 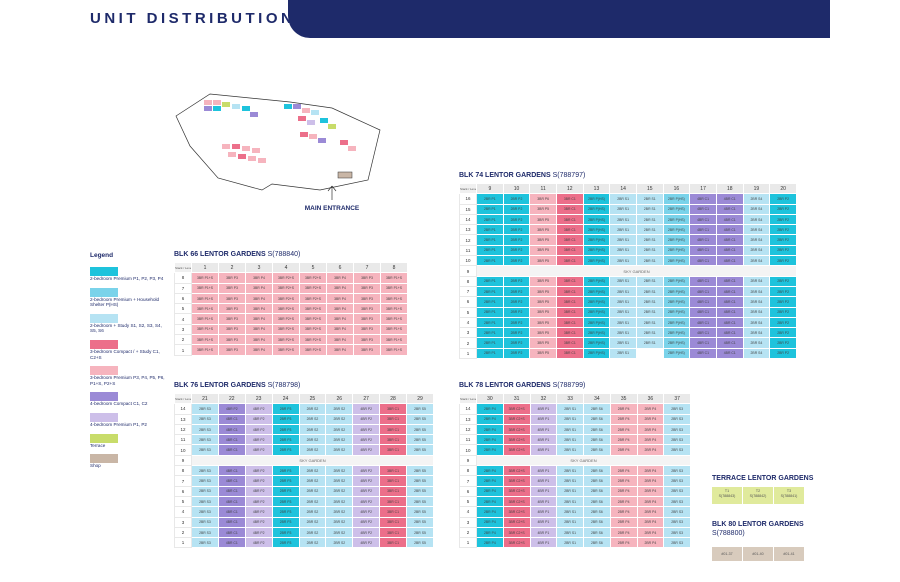 What do you see at coordinates (183, 309) in the screenshot?
I see `level-label: 5` at bounding box center [183, 309].